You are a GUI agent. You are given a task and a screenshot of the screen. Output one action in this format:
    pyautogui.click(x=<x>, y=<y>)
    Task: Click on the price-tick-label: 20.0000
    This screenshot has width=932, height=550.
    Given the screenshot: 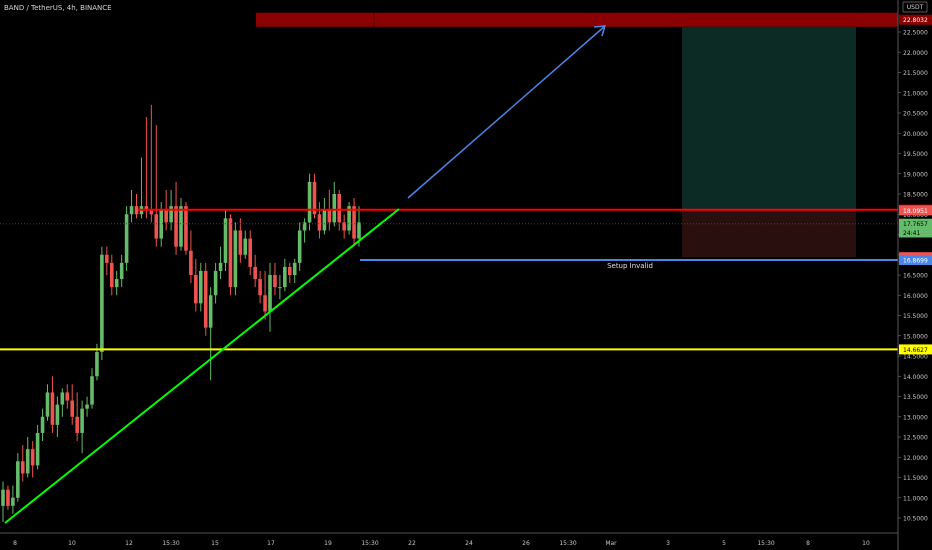 What is the action you would take?
    pyautogui.click(x=915, y=134)
    